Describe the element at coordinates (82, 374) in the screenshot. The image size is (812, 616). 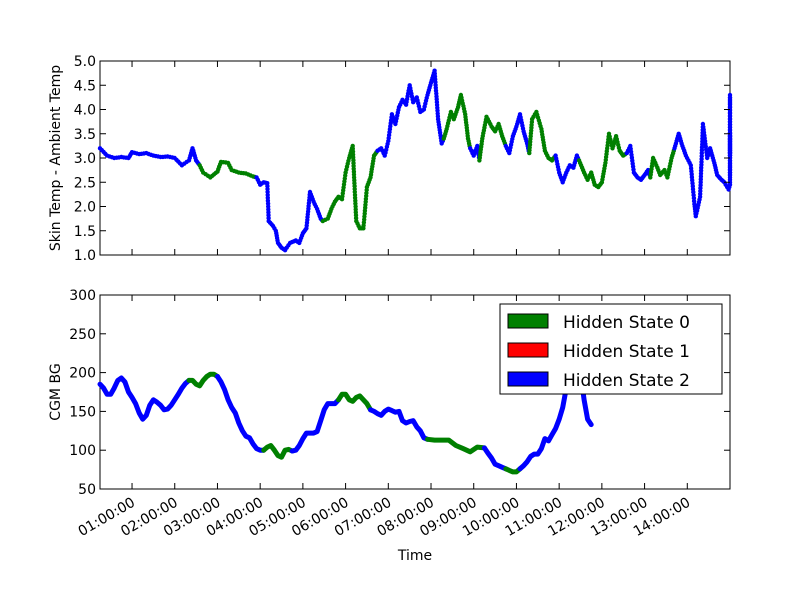
I see `y-tick-label: 200` at that location.